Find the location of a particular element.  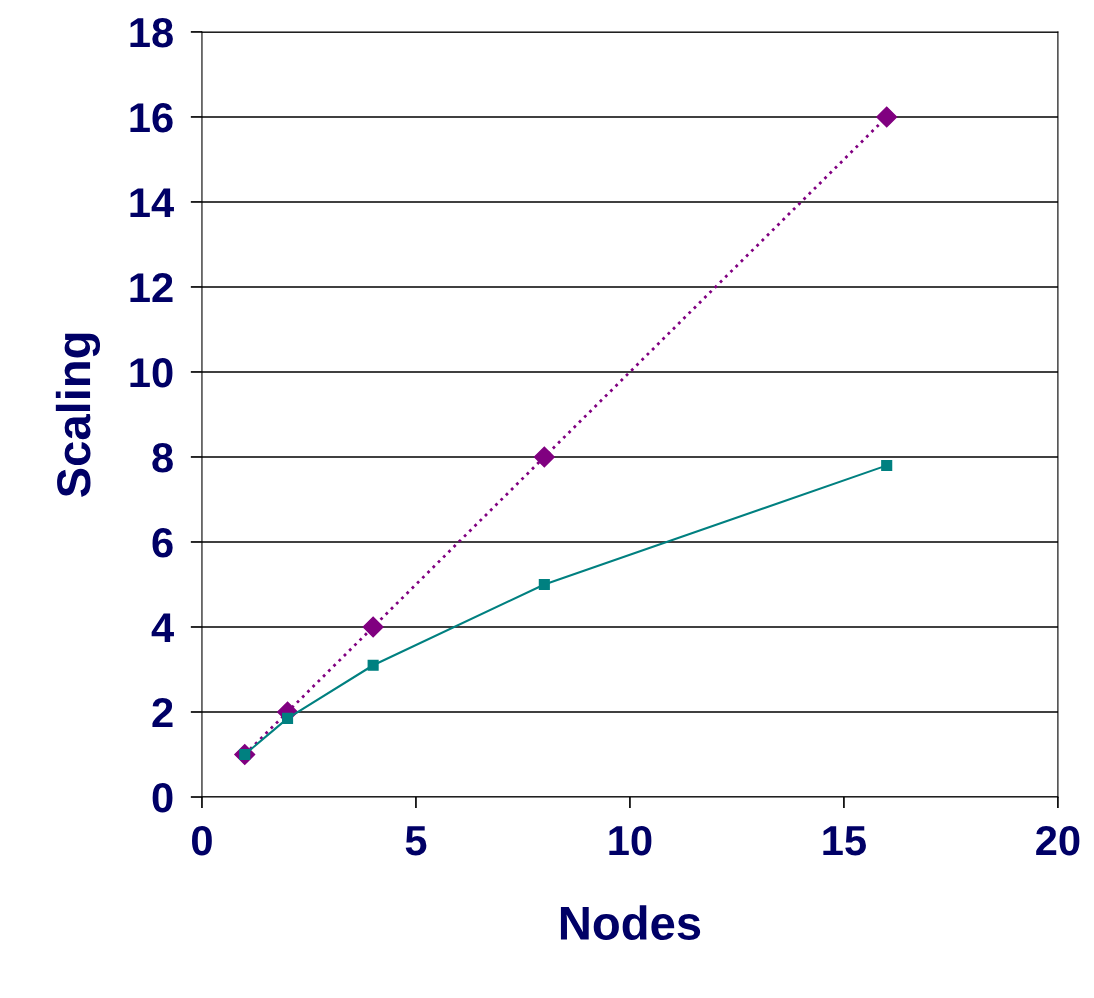

y-tick-label: 14 is located at coordinates (152, 203).